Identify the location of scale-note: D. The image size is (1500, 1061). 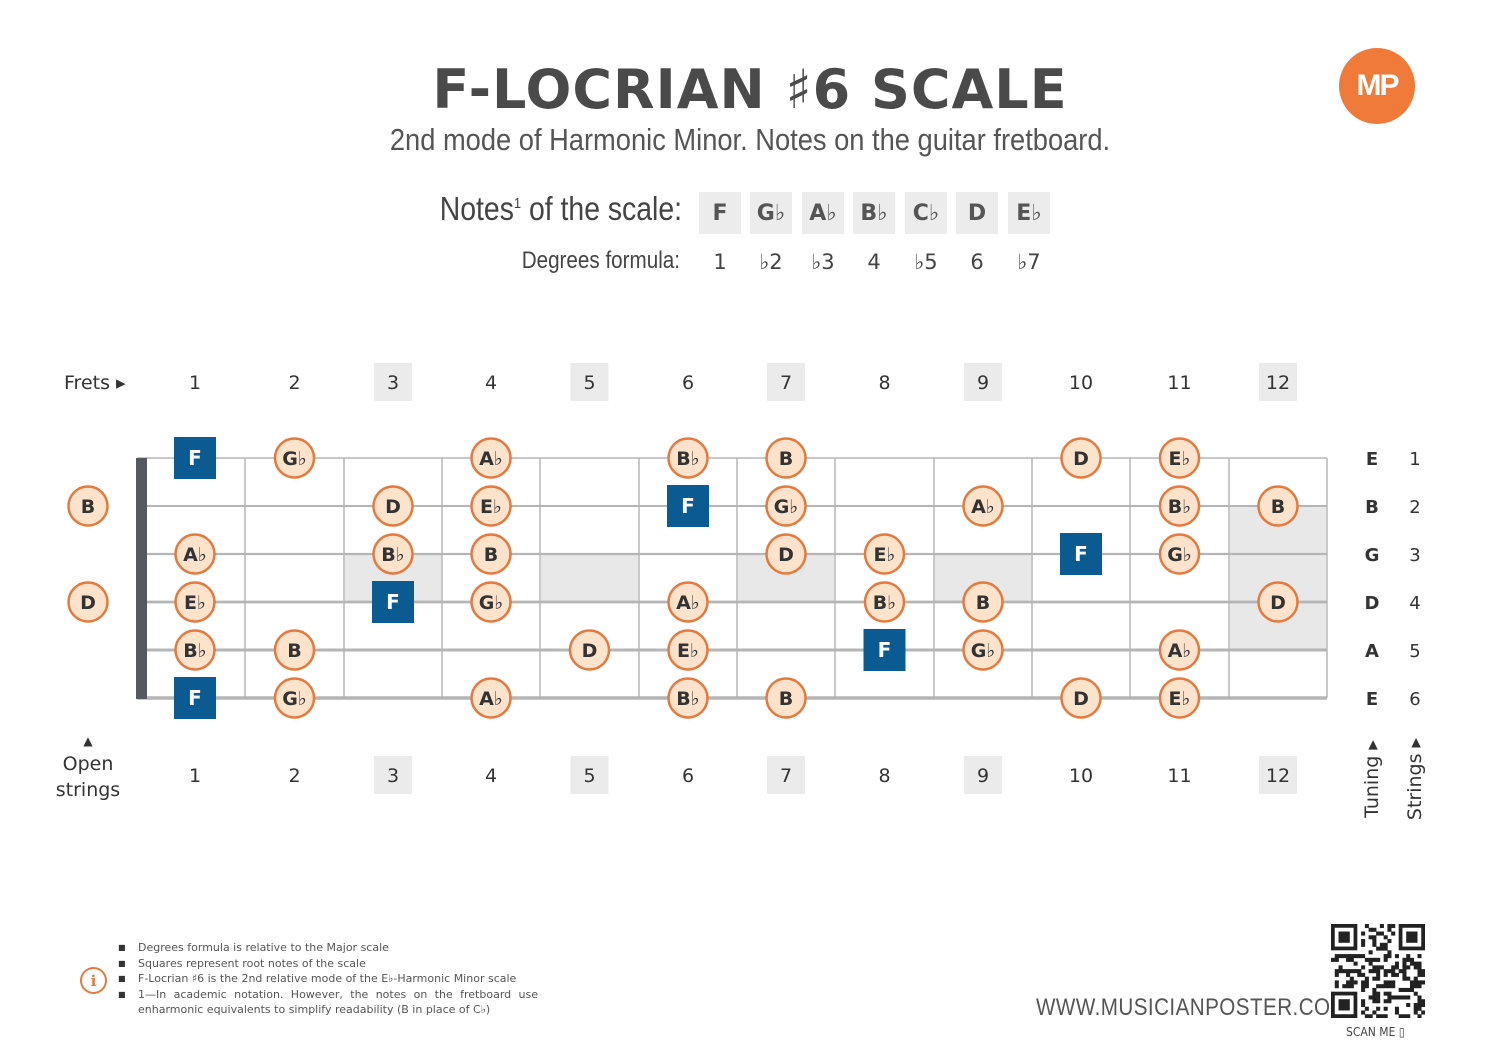
(977, 213).